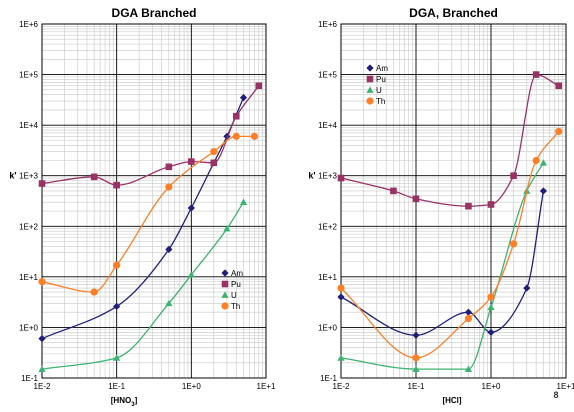  Describe the element at coordinates (154, 13) in the screenshot. I see `chart-title: DGA Branched` at that location.